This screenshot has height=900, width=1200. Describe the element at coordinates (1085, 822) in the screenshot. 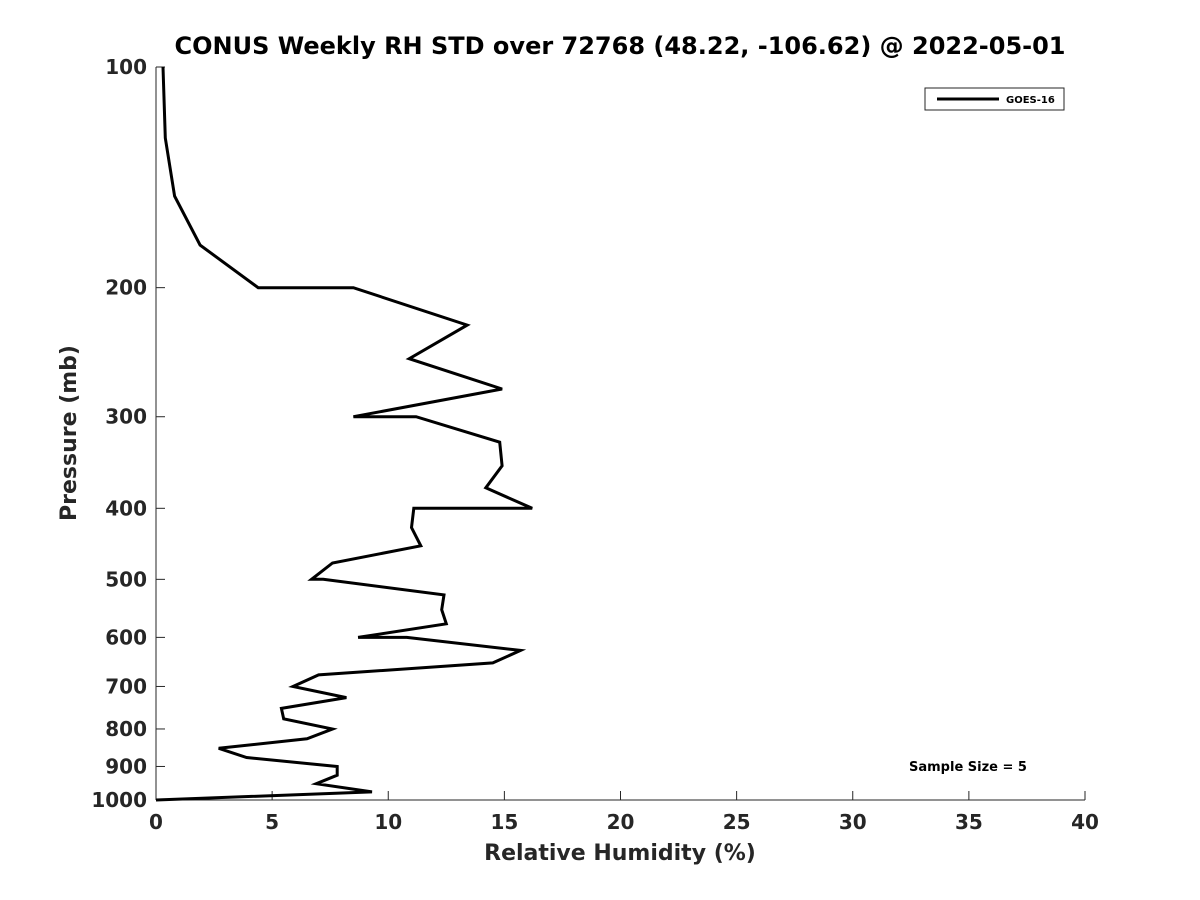

I see `x-tick-label: 40` at that location.